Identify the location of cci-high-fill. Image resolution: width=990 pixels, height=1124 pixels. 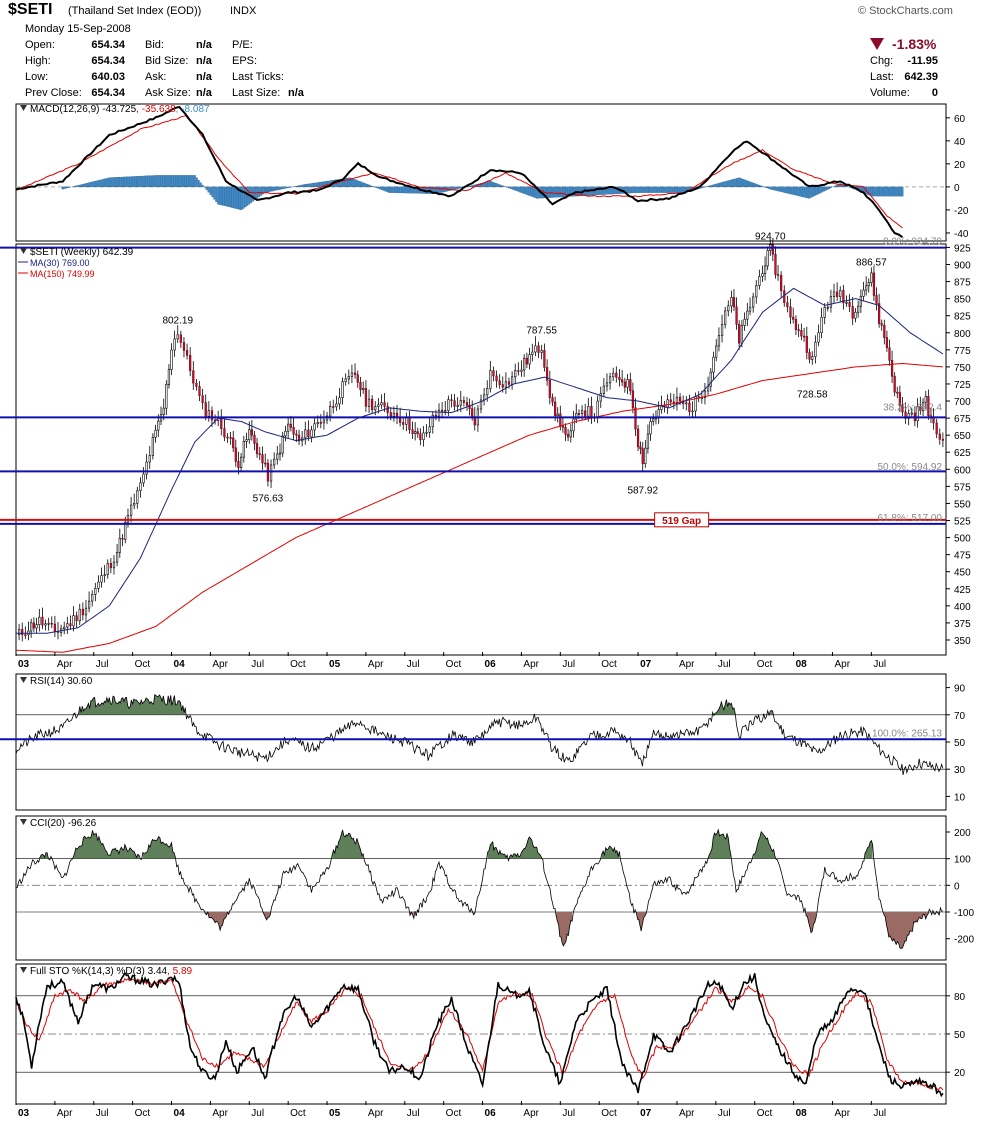
(610, 852).